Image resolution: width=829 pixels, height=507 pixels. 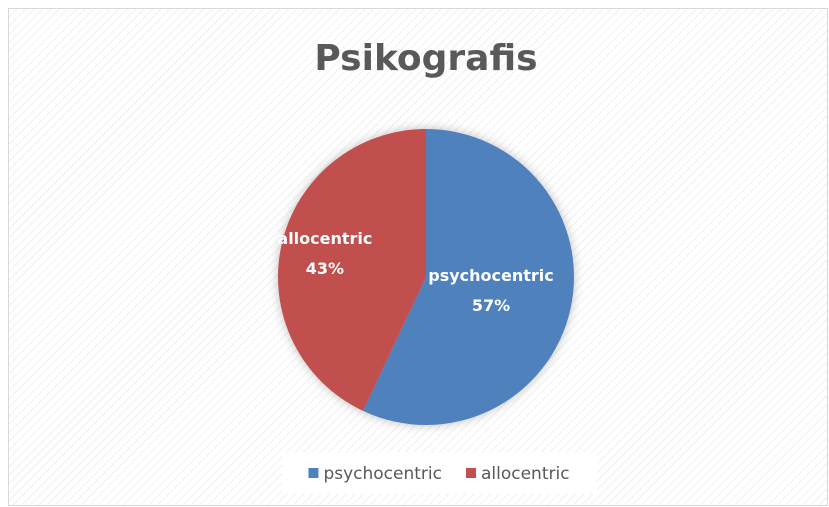 I want to click on legend-item: psychocentric, so click(x=375, y=474).